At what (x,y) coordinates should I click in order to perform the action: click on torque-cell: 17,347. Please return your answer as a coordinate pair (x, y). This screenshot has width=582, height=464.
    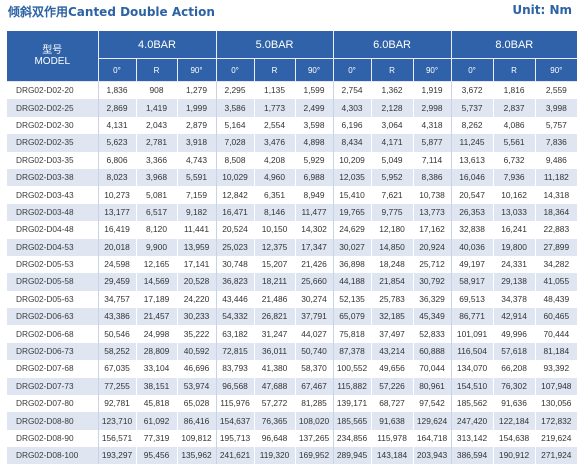
    Looking at the image, I should click on (314, 246).